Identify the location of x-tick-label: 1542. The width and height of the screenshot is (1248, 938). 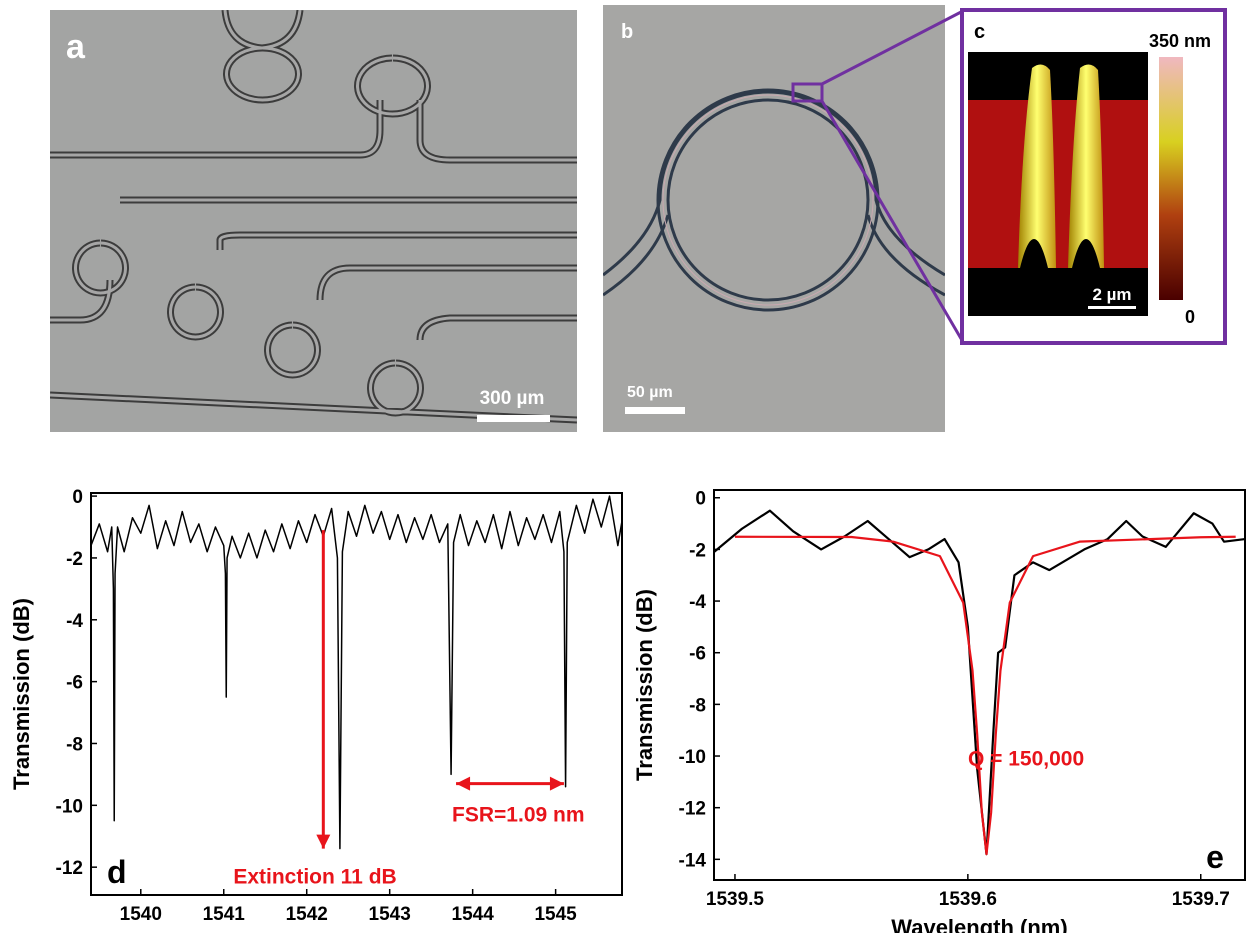
(307, 914).